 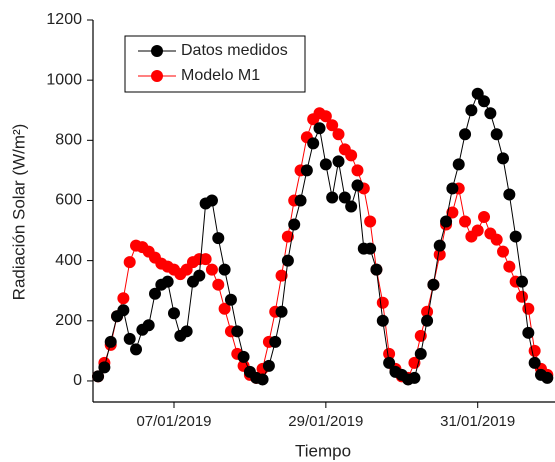 What do you see at coordinates (68, 320) in the screenshot?
I see `y-tick-label: 200` at bounding box center [68, 320].